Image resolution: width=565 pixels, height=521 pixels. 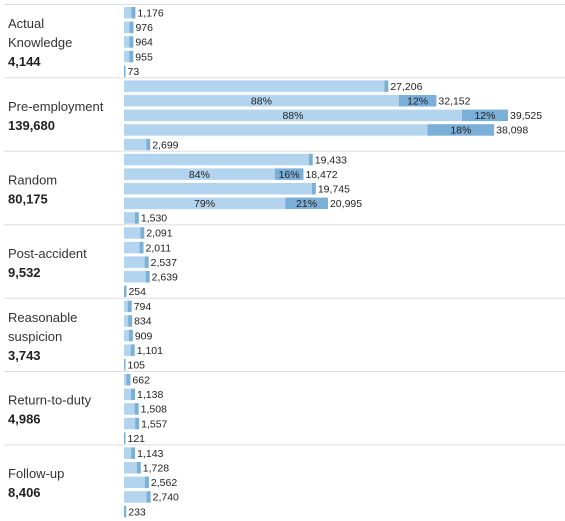 I want to click on value-label: 1,138, so click(x=150, y=395).